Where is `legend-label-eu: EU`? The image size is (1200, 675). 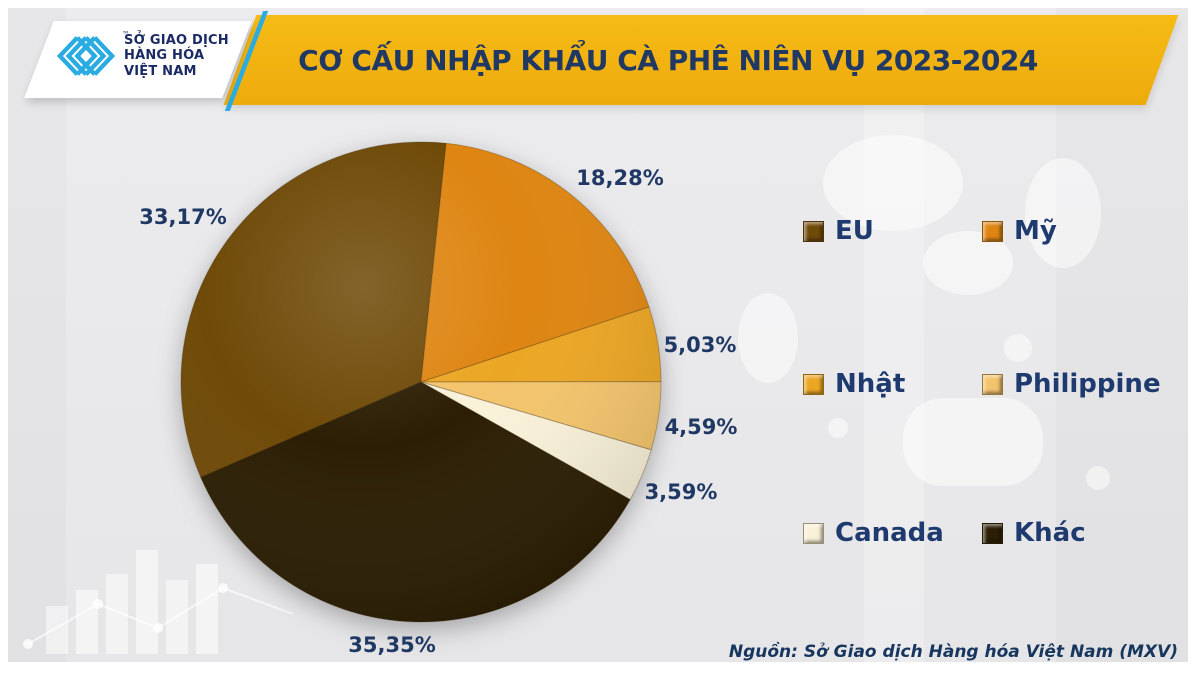 legend-label-eu: EU is located at coordinates (854, 231).